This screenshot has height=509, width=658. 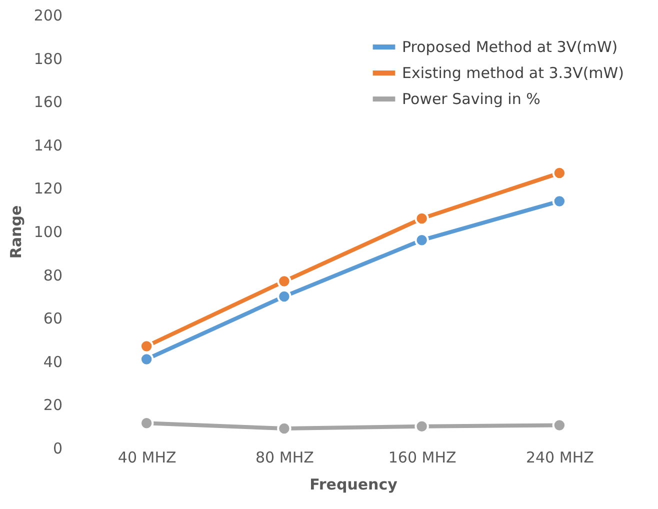 What do you see at coordinates (48, 145) in the screenshot?
I see `y-tick-label: 140` at bounding box center [48, 145].